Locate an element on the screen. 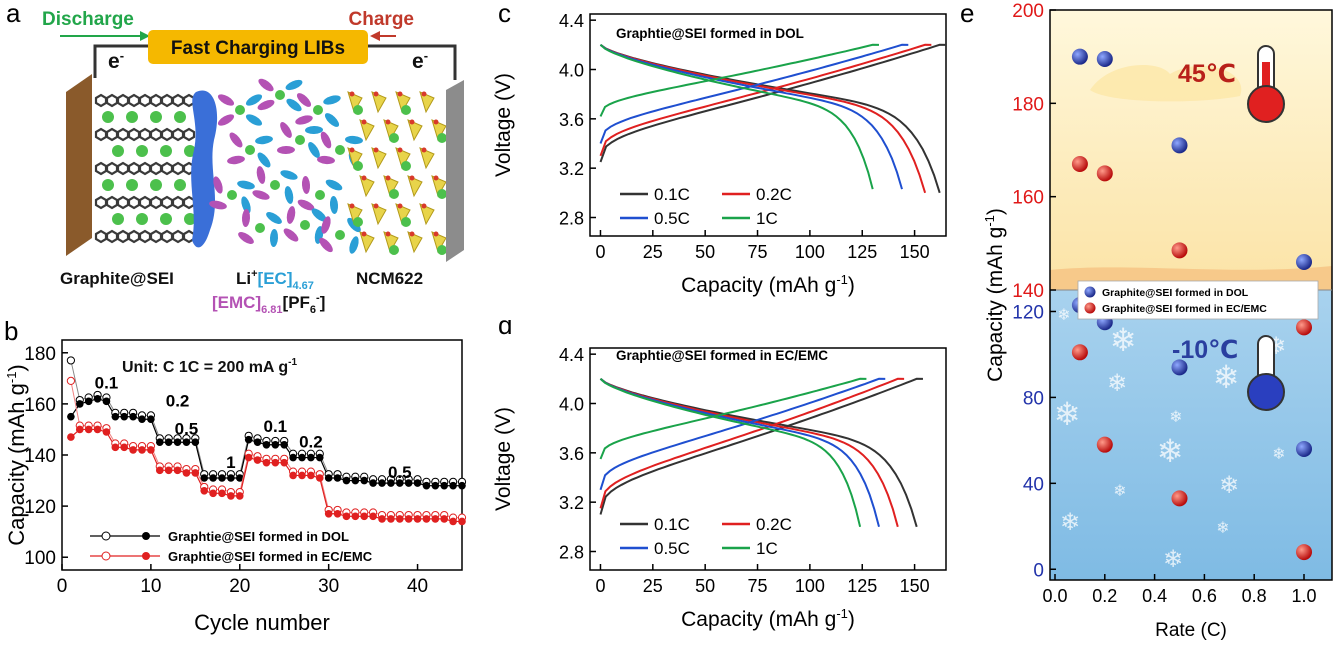 The height and width of the screenshot is (647, 1333). panel-letter-e: e is located at coordinates (967, 14).